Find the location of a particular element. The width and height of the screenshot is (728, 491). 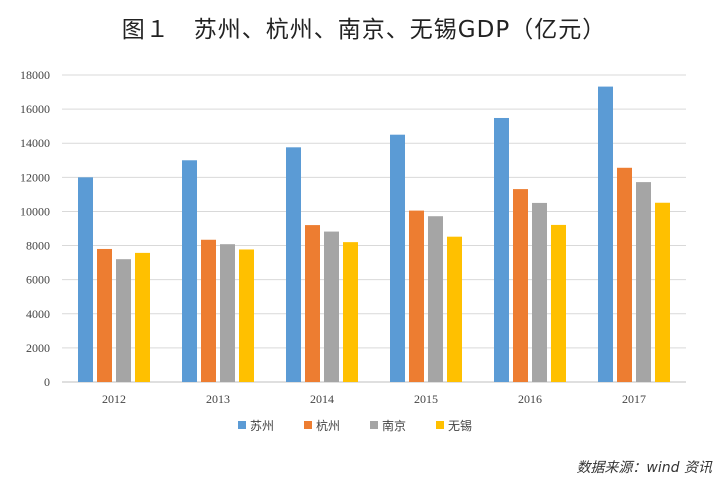

y-tick-label: 12000 is located at coordinates (35, 177).